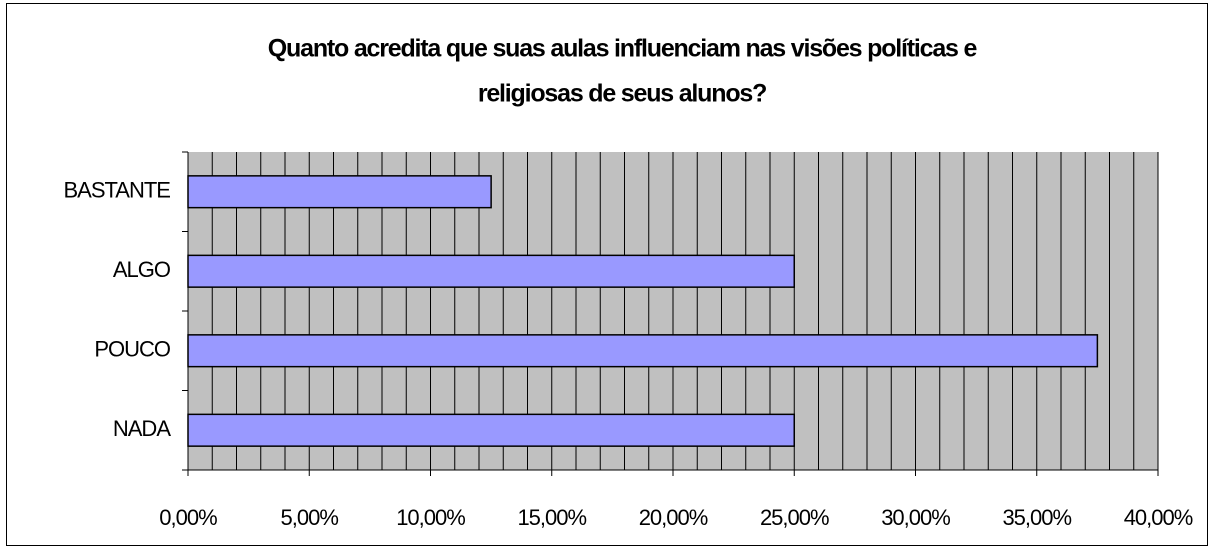 The width and height of the screenshot is (1210, 554). What do you see at coordinates (915, 517) in the screenshot?
I see `x-tick-label: 30,00%` at bounding box center [915, 517].